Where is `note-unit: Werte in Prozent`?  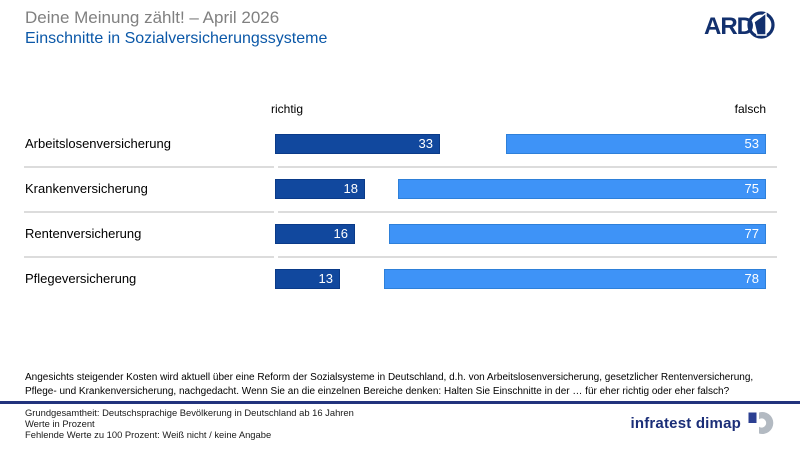
note-unit: Werte in Prozent is located at coordinates (60, 423).